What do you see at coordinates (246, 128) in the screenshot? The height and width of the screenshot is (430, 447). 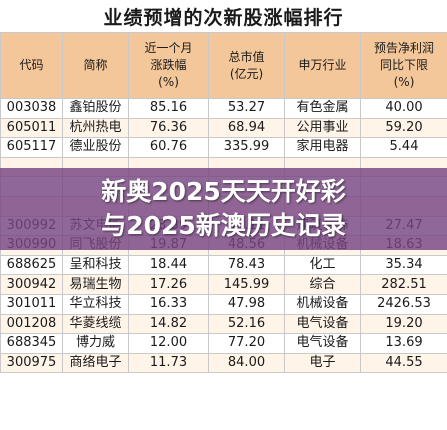 I see `cell-market-cap: 68.94` at bounding box center [246, 128].